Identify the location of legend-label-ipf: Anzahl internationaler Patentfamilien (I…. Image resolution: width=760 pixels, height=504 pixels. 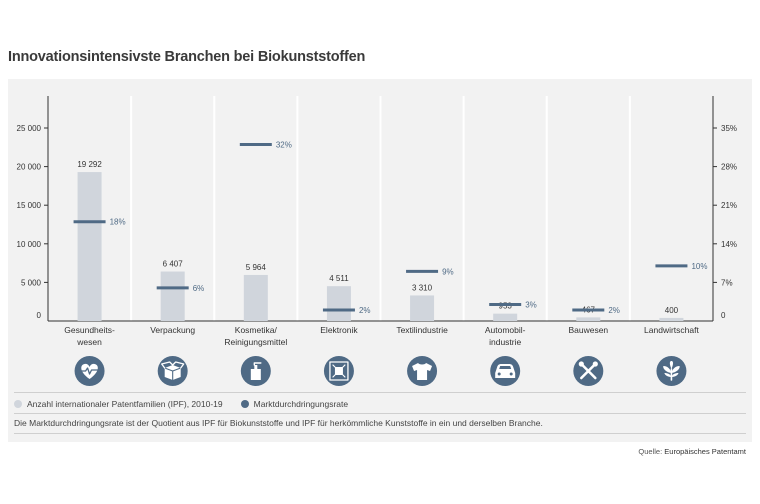
(125, 404).